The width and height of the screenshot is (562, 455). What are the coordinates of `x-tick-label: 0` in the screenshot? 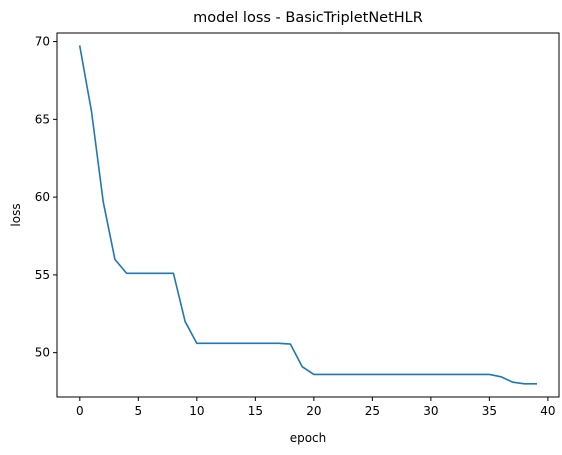 It's located at (80, 411).